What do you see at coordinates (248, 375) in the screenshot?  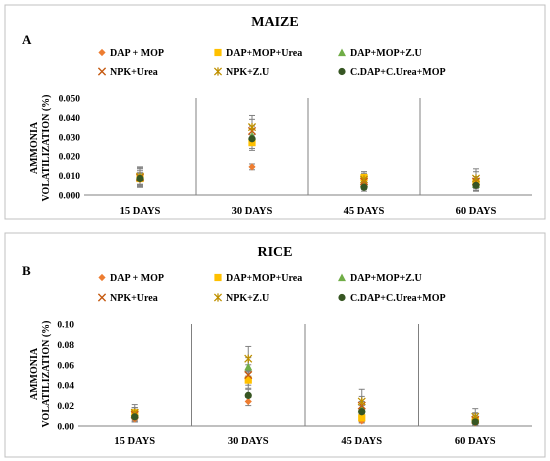 I see `data-point-npk-urea` at bounding box center [248, 375].